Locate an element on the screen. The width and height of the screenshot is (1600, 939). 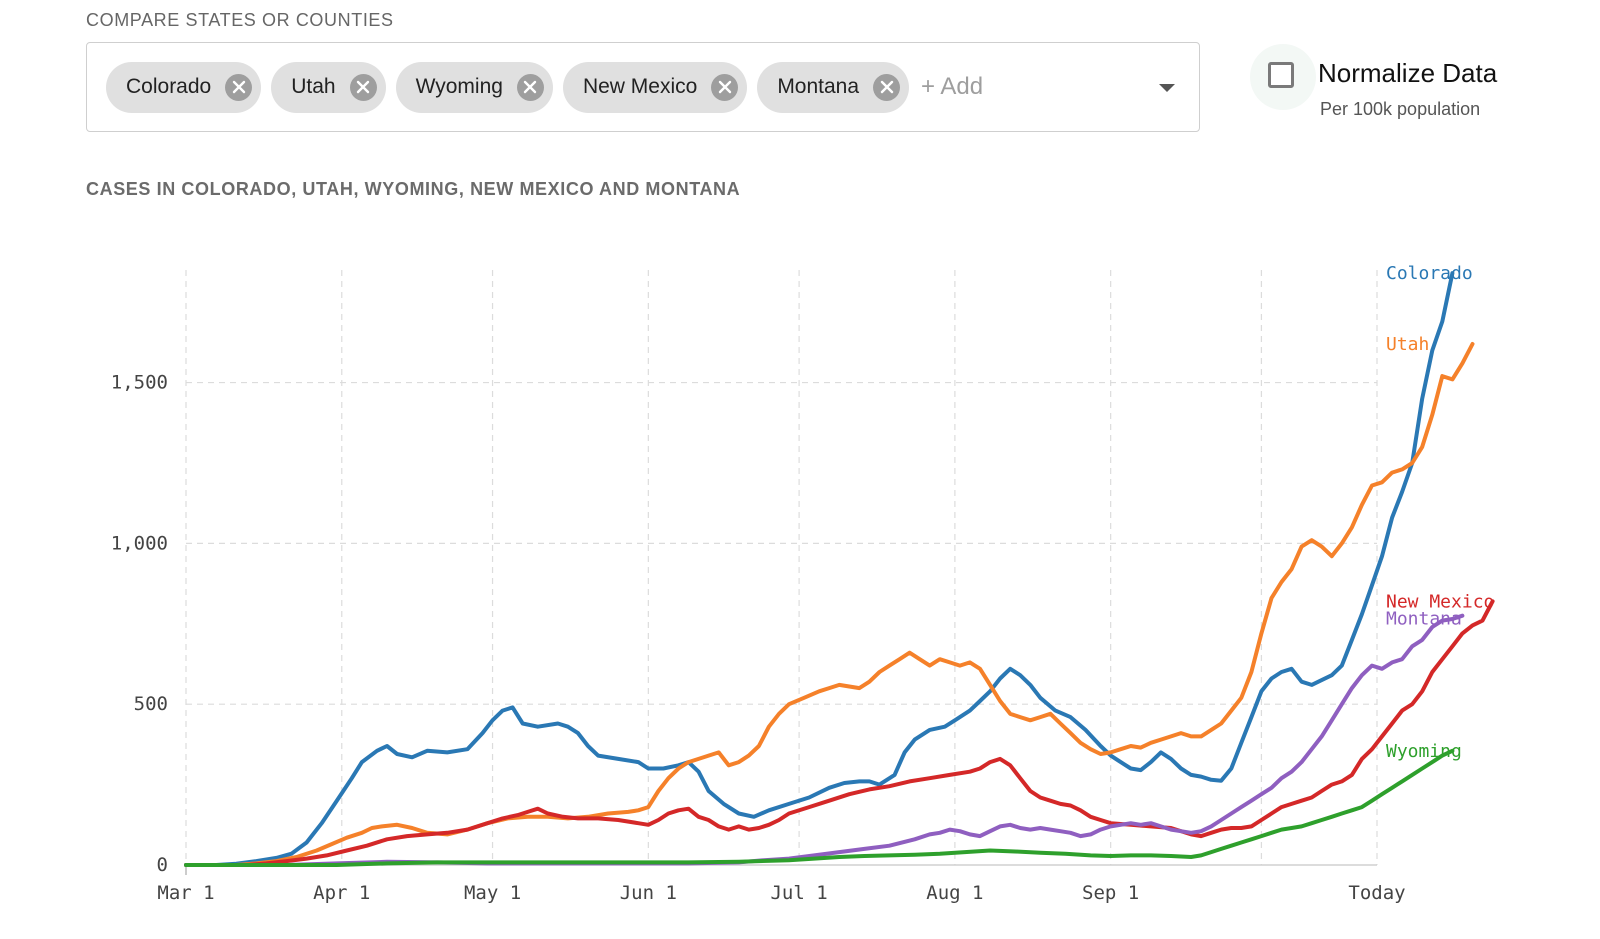
y-tick-label: 1,000 is located at coordinates (139, 543).